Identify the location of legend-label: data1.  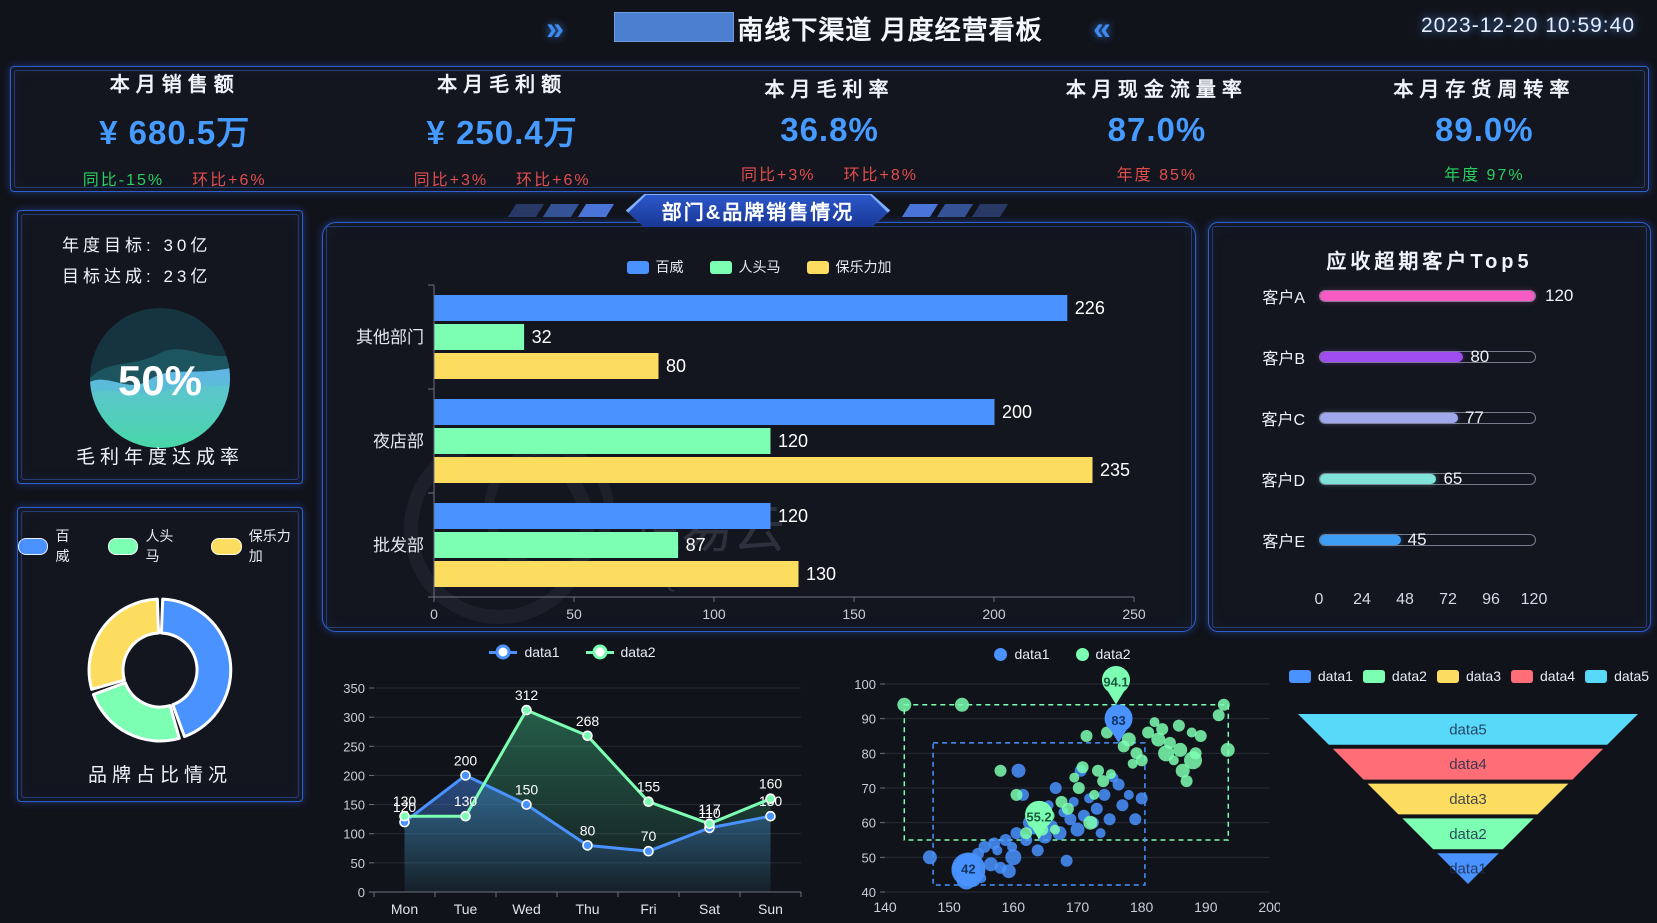
(1335, 676).